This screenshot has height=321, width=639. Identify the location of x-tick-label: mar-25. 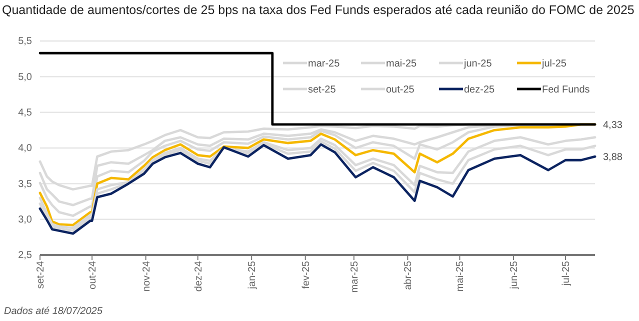
(354, 276).